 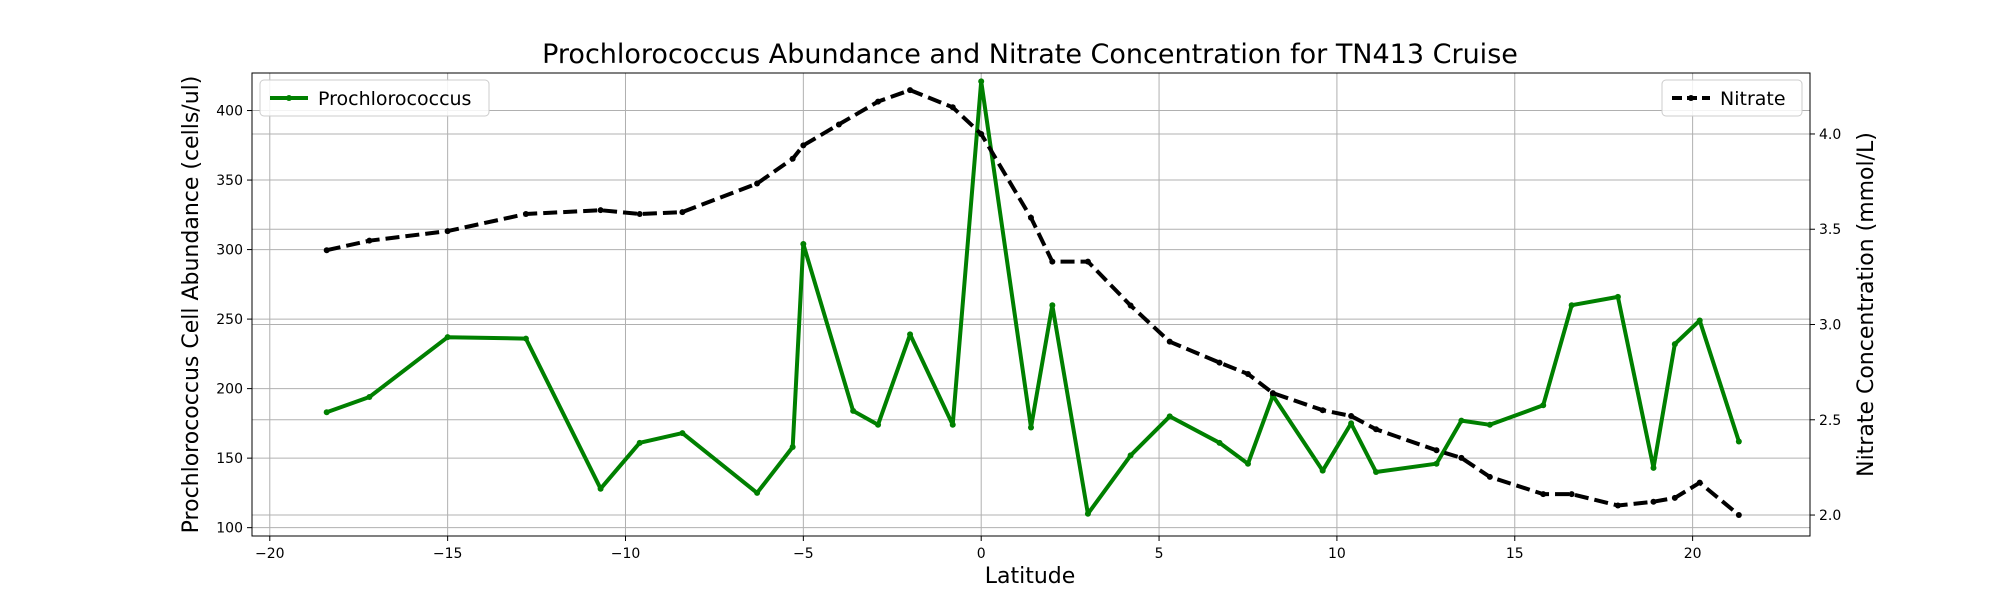 What do you see at coordinates (1337, 554) in the screenshot?
I see `x-tick-label: 10` at bounding box center [1337, 554].